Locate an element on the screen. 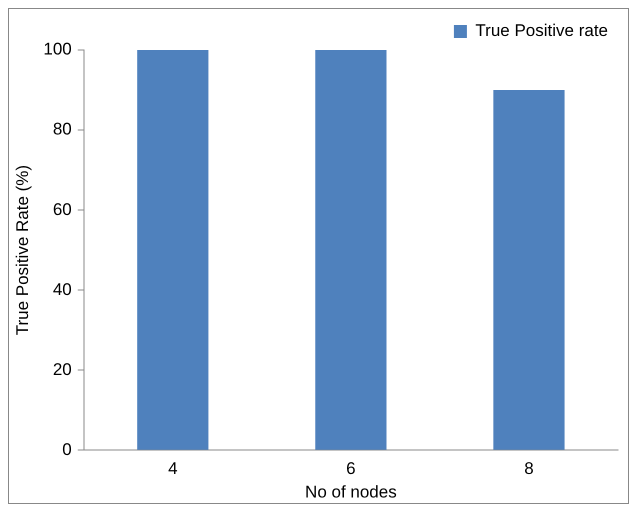 Image resolution: width=637 pixels, height=512 pixels. y-tick-label: 60 is located at coordinates (62, 209).